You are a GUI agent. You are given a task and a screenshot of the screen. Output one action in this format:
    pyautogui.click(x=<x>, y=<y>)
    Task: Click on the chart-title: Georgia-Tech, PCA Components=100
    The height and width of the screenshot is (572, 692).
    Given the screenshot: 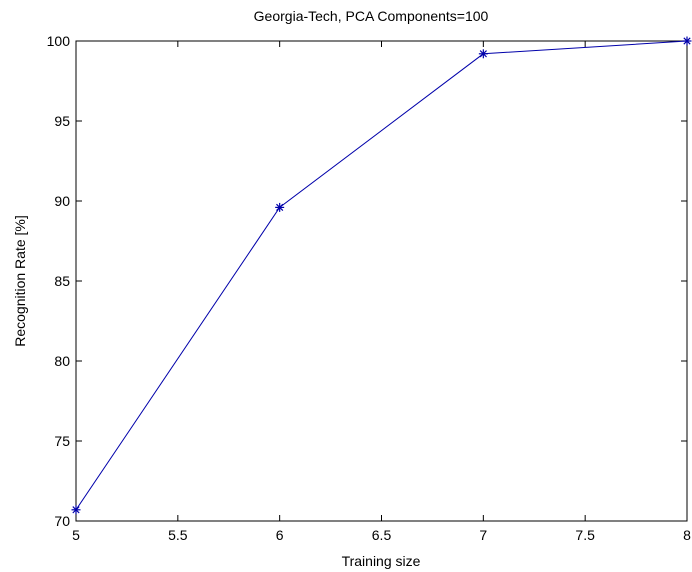 What is the action you would take?
    pyautogui.click(x=371, y=16)
    